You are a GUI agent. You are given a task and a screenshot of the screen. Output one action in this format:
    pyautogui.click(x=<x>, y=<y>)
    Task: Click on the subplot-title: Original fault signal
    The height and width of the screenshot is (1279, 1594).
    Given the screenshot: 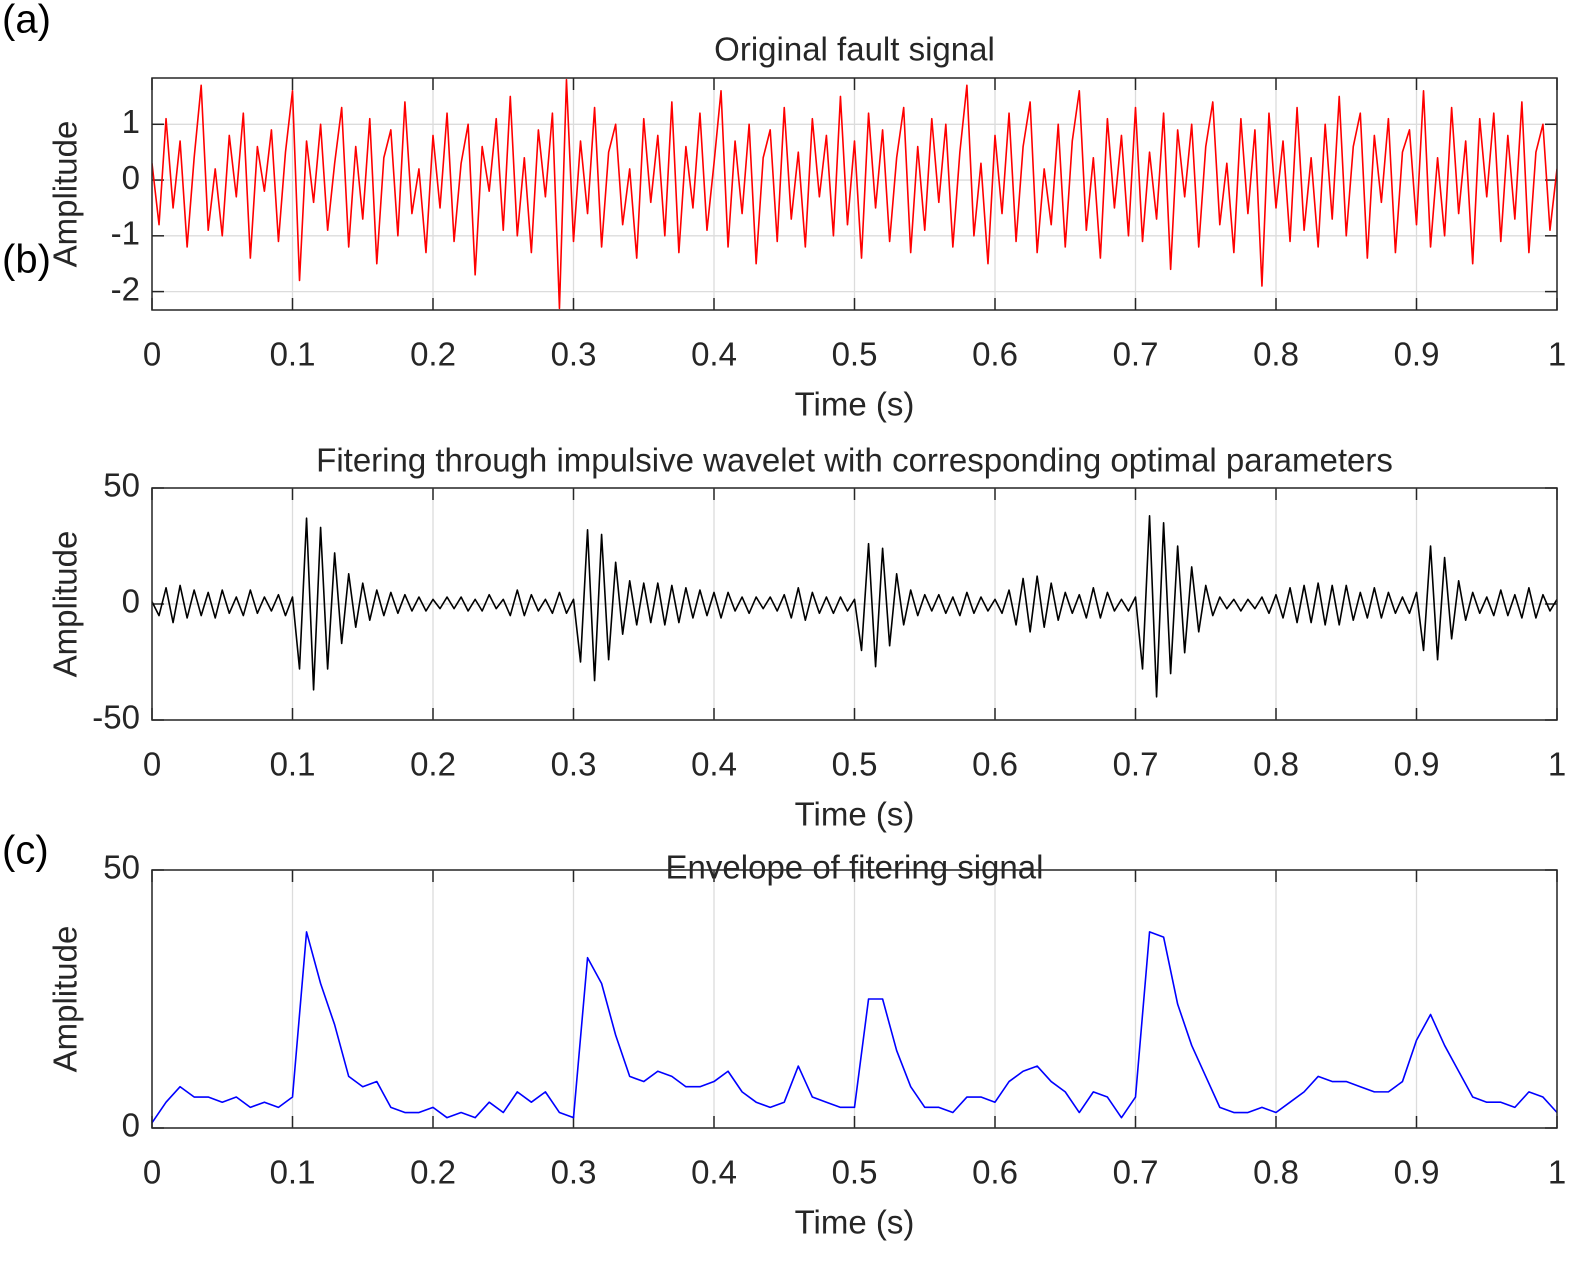 What is the action you would take?
    pyautogui.click(x=854, y=49)
    